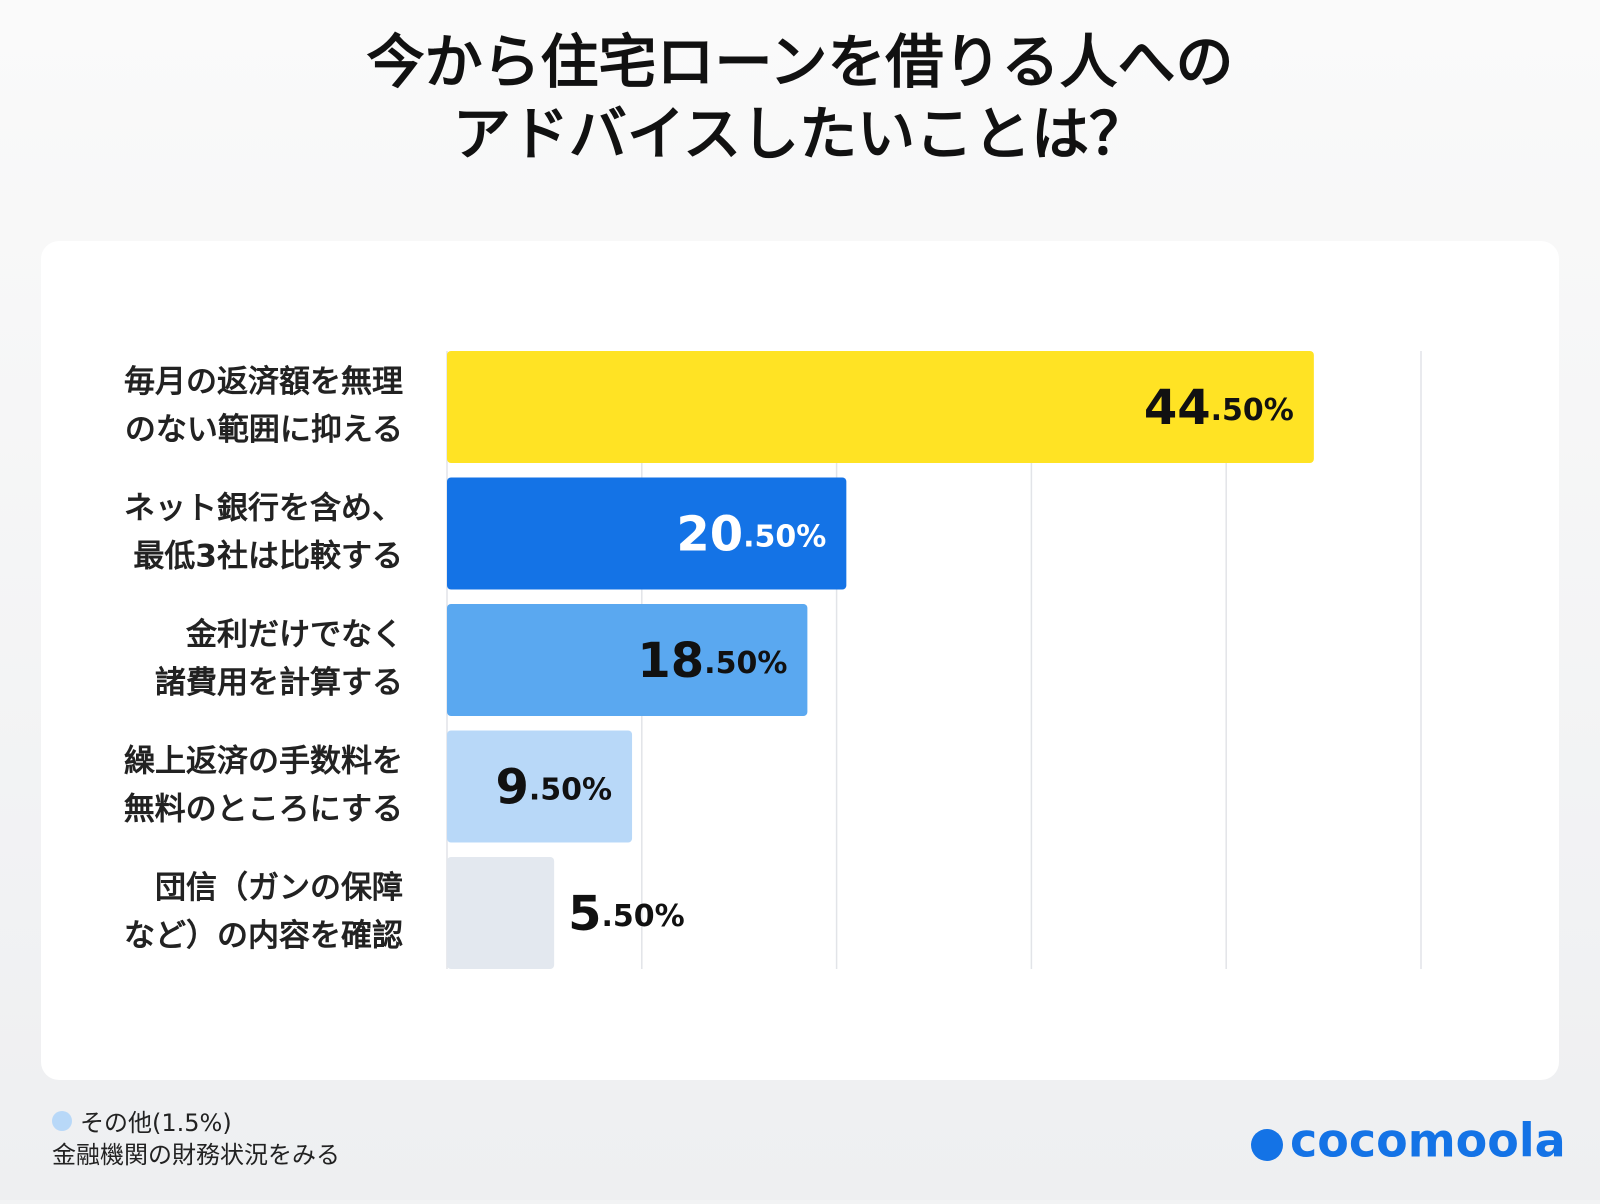 This screenshot has height=1204, width=1600. What do you see at coordinates (751, 535) in the screenshot?
I see `value-label: 20.50%` at bounding box center [751, 535].